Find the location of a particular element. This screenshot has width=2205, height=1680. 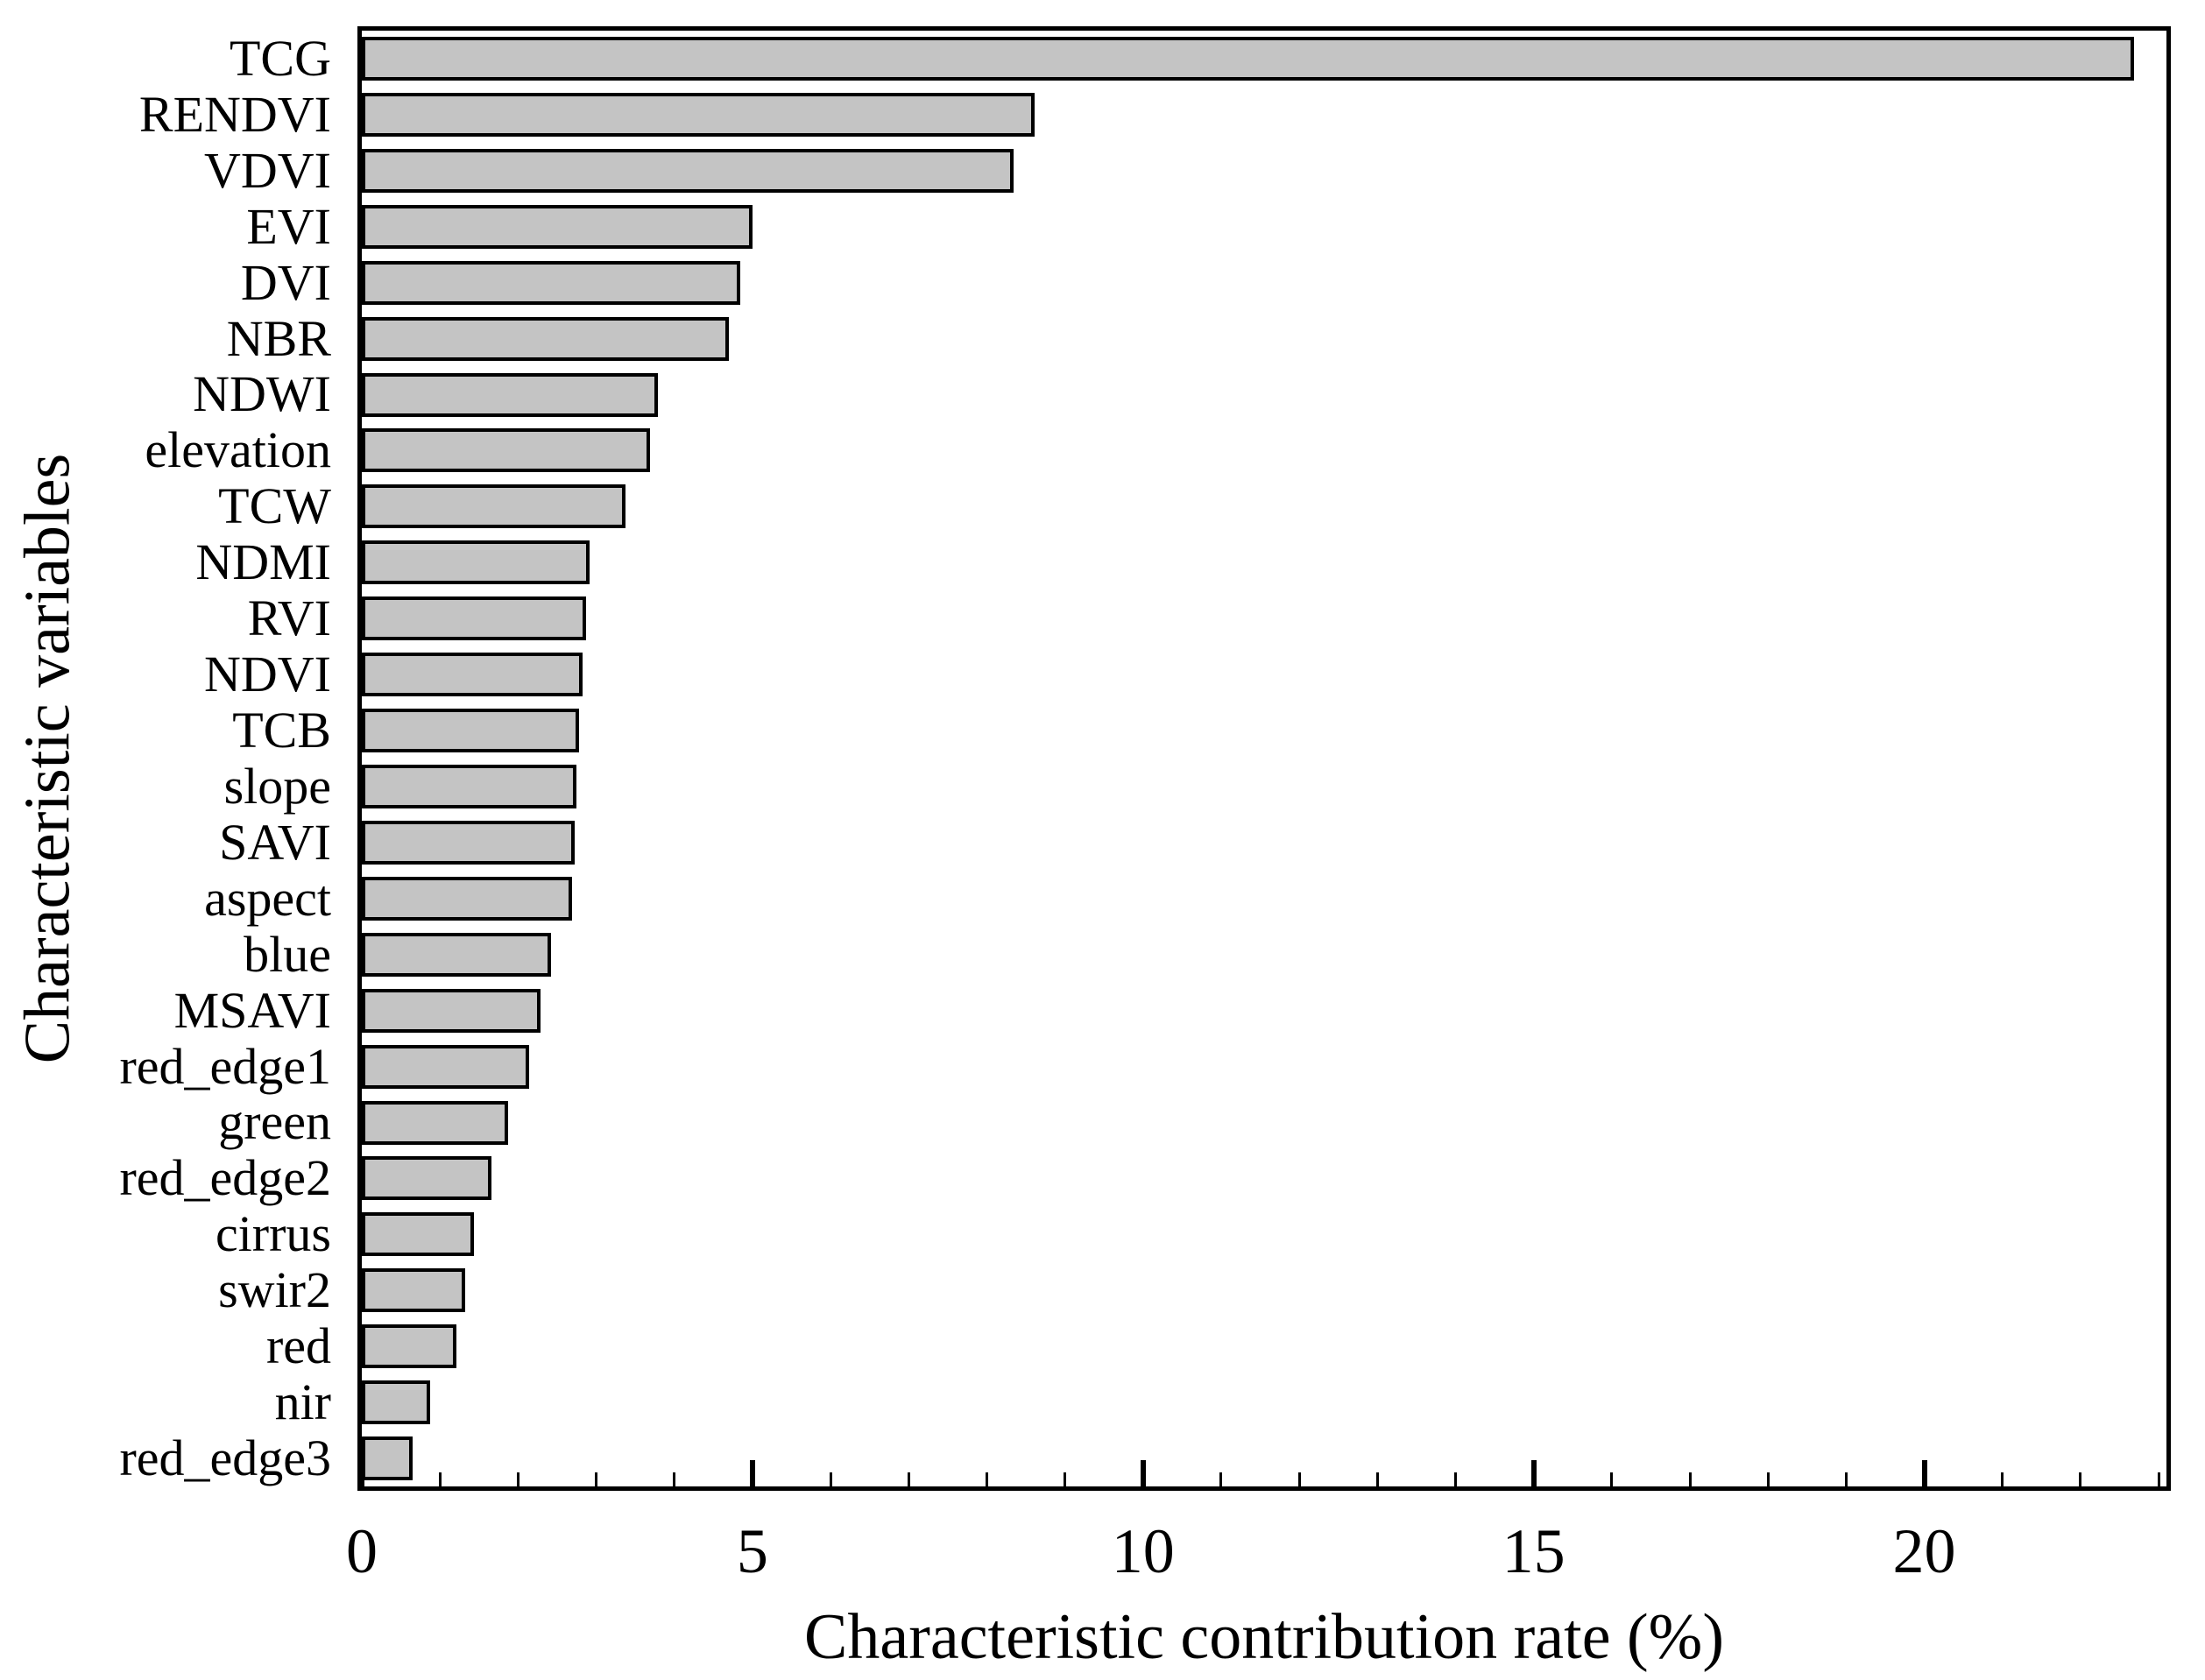

bar-SAVI is located at coordinates (468, 842).